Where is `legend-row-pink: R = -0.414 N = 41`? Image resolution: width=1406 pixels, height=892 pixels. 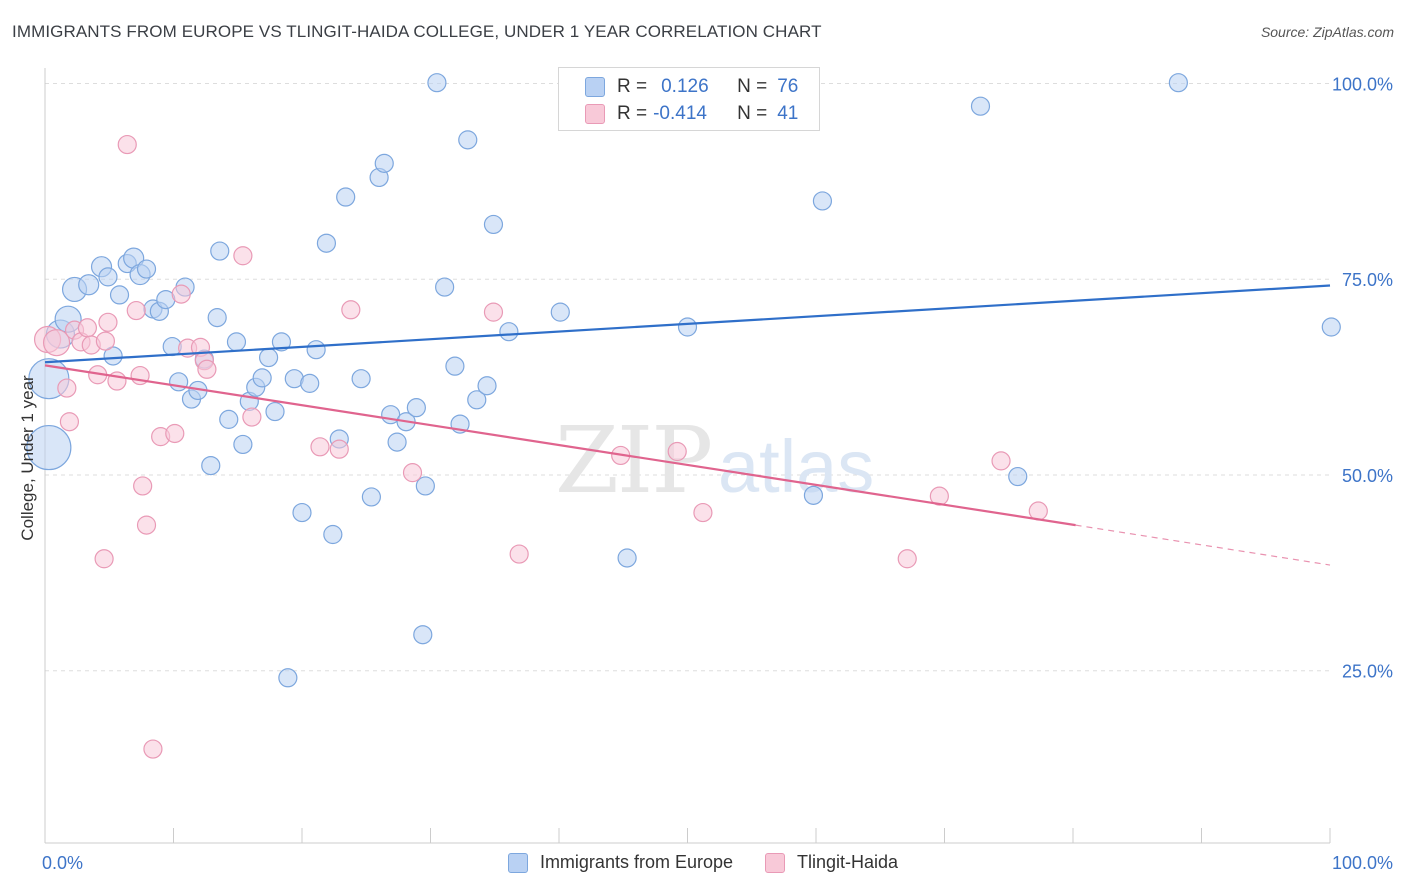 legend-row-pink: R = -0.414 N = 41 is located at coordinates (678, 114).